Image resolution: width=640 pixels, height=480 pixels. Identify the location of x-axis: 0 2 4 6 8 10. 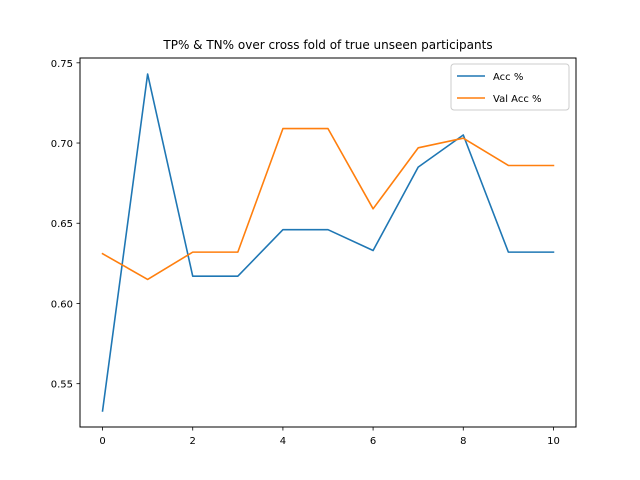
(329, 437).